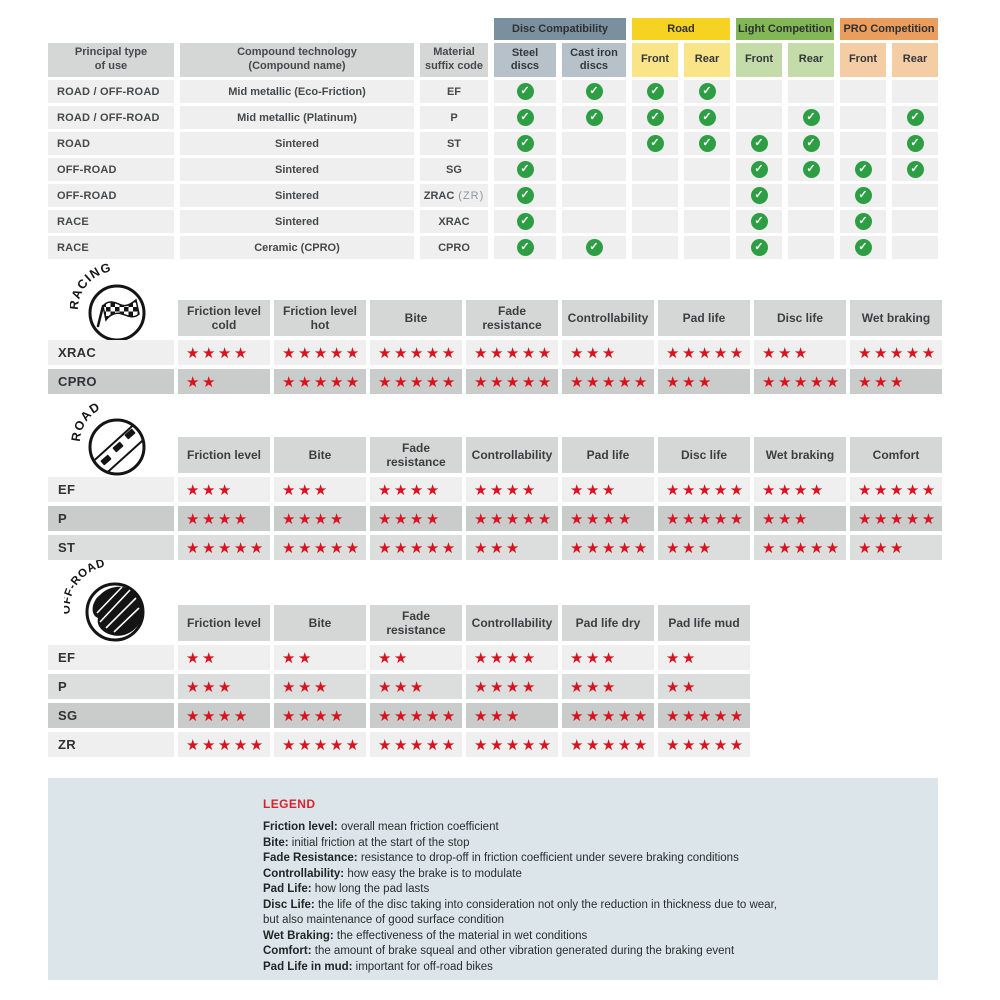  I want to click on compound-cell: Sintered, so click(297, 221).